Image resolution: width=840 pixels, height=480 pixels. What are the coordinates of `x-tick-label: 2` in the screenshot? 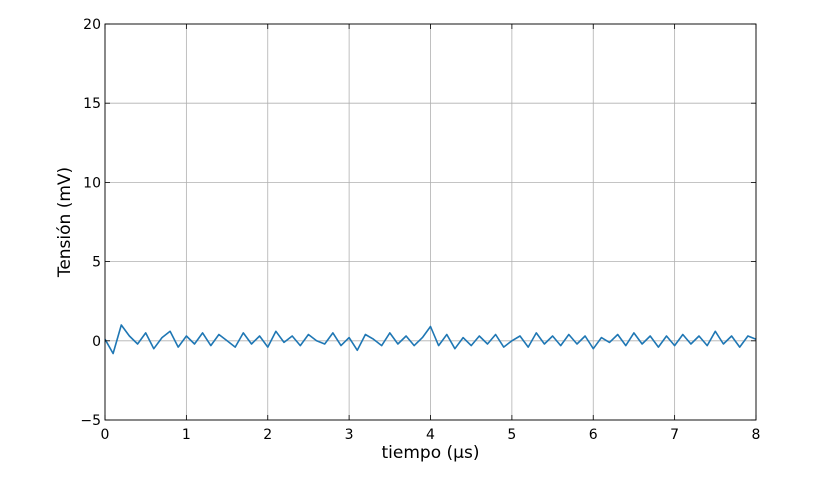 It's located at (267, 435).